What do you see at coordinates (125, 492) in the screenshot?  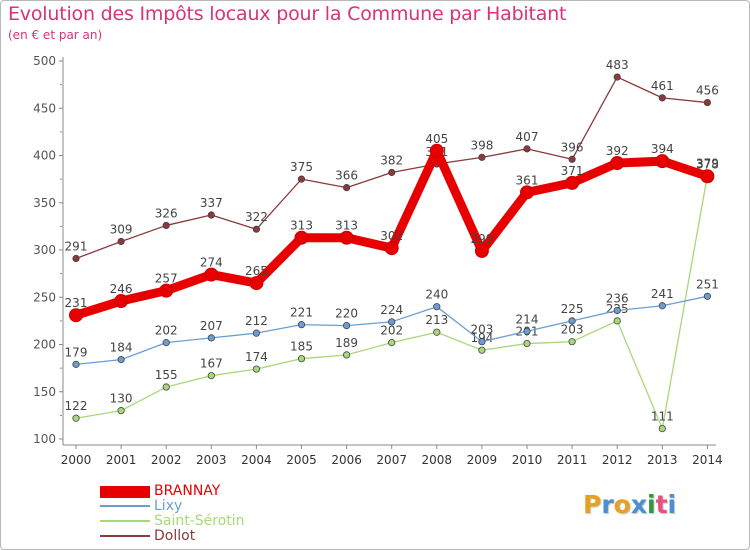 I see `legend-swatch-brannay` at bounding box center [125, 492].